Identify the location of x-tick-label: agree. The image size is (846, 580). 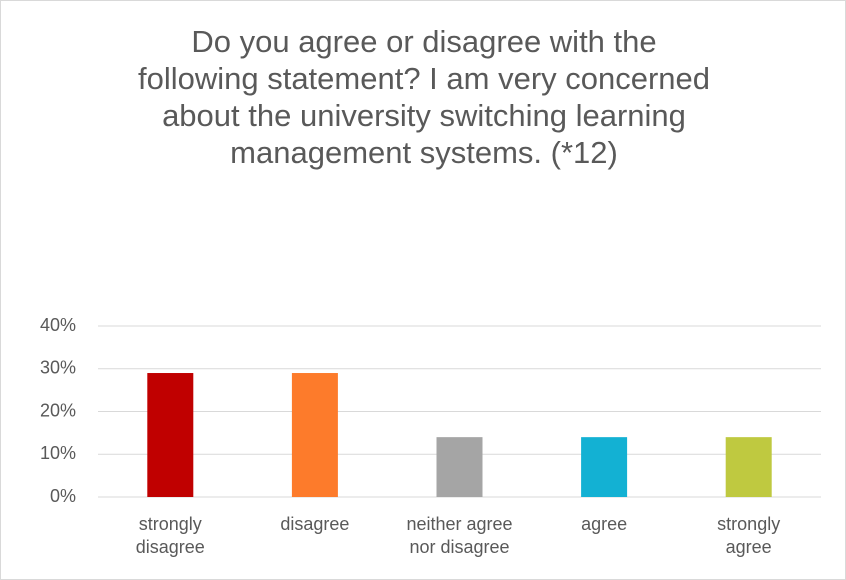
(604, 524).